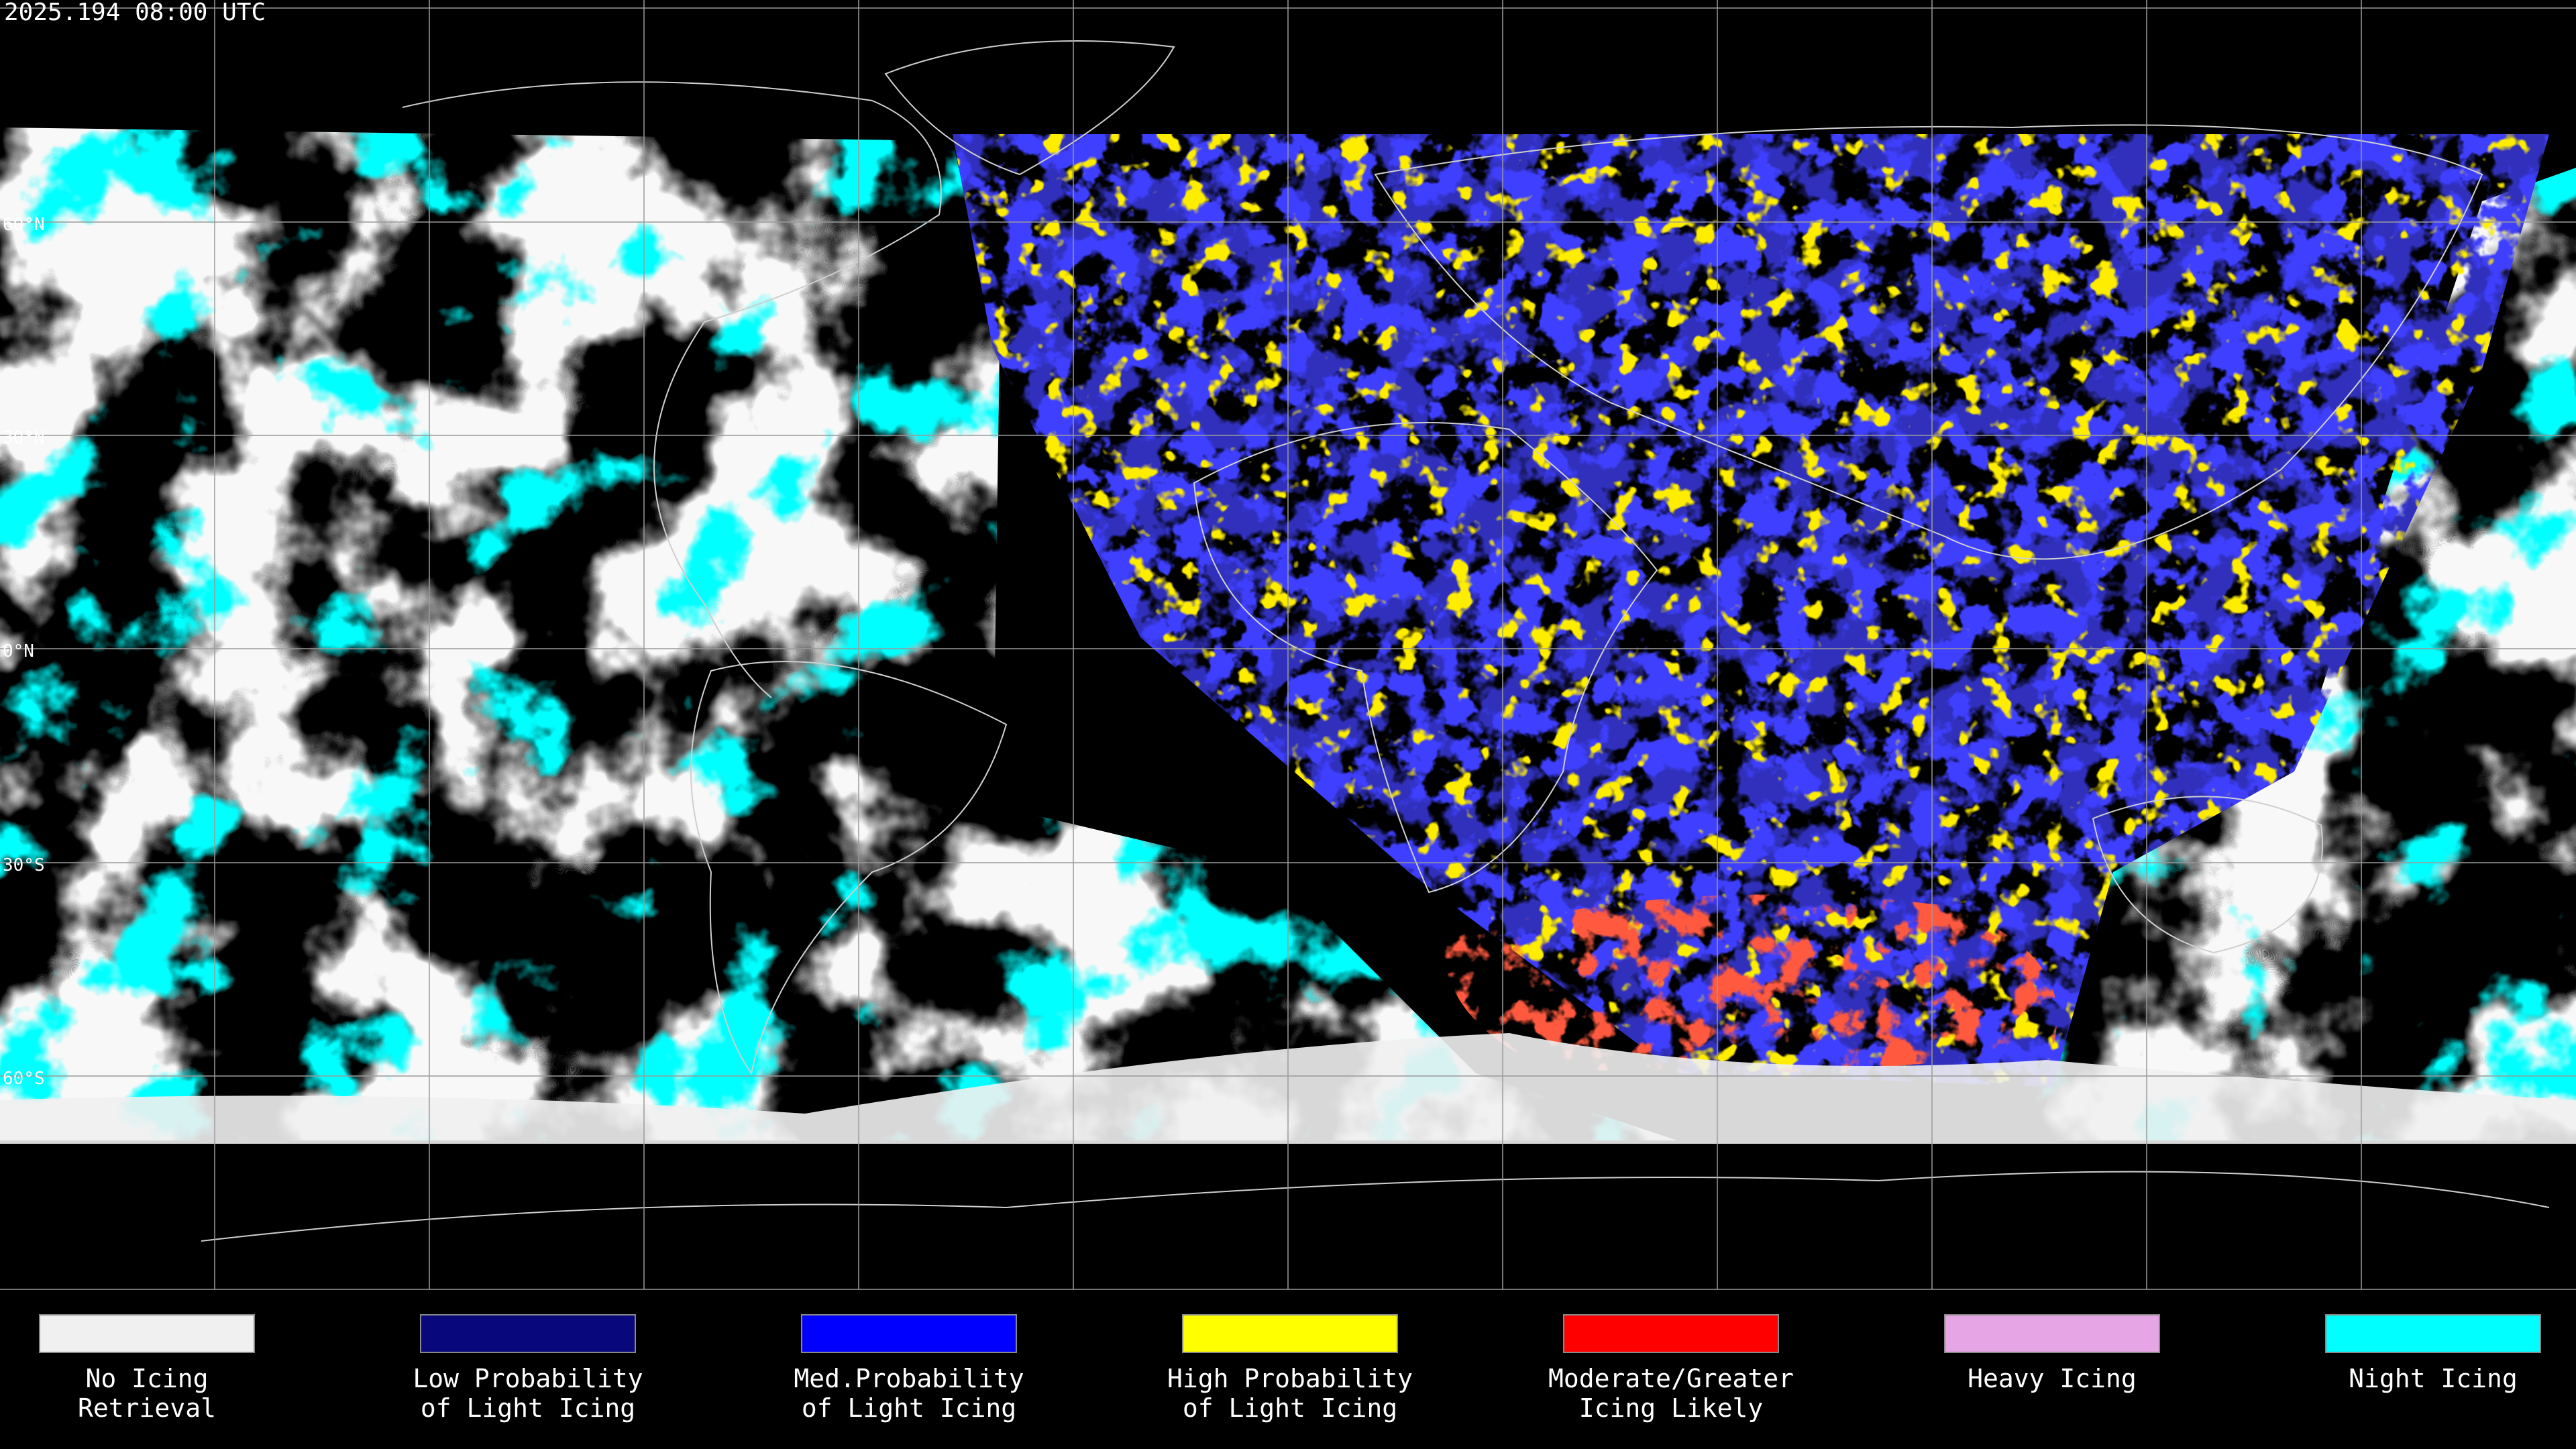  What do you see at coordinates (1425, 658) in the screenshot?
I see `coast-africa` at bounding box center [1425, 658].